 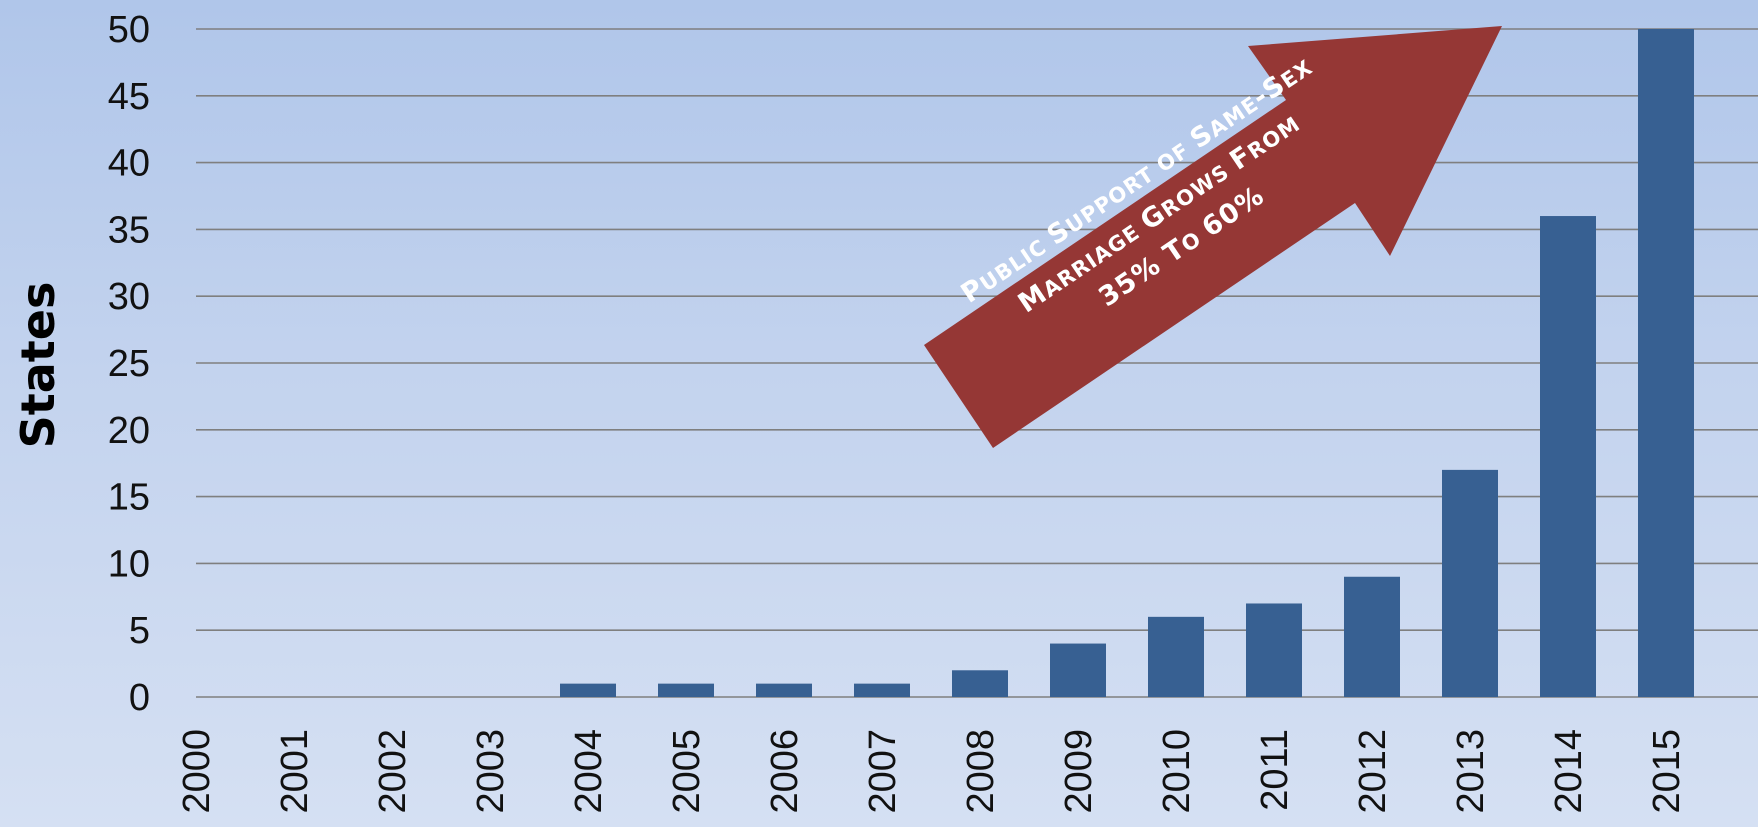 What do you see at coordinates (1471, 771) in the screenshot?
I see `x-tick-label: 2013` at bounding box center [1471, 771].